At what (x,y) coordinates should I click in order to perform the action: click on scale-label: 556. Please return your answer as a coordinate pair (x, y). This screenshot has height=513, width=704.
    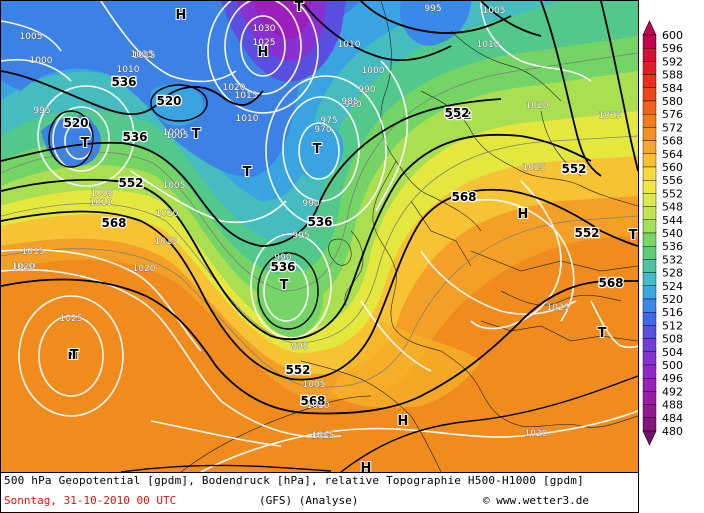
    Looking at the image, I should click on (672, 180).